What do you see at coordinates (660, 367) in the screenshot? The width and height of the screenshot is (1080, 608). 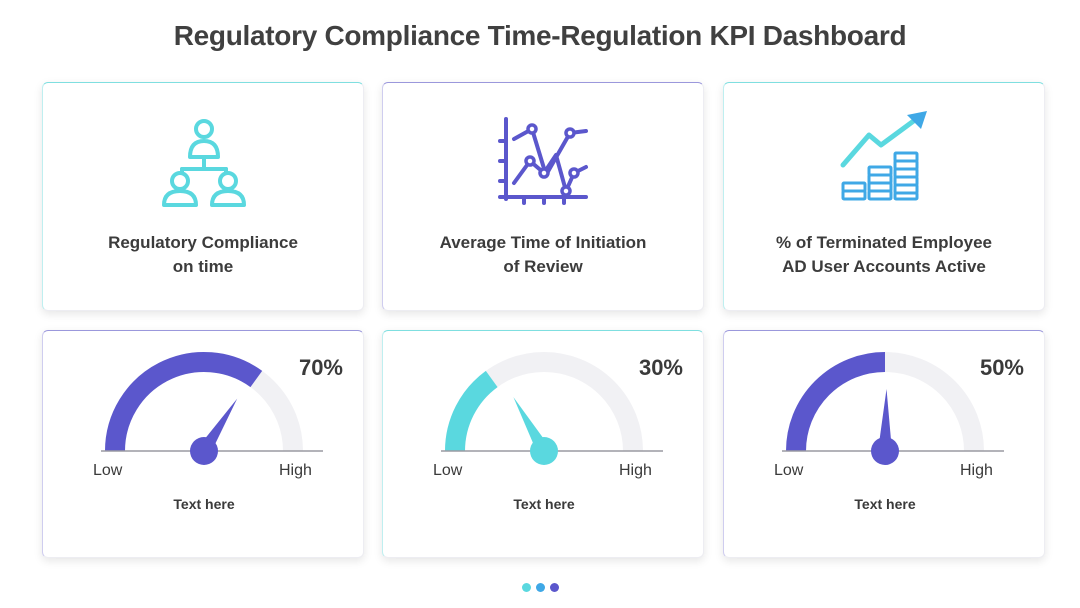 I see `gauge-percent: 30%` at bounding box center [660, 367].